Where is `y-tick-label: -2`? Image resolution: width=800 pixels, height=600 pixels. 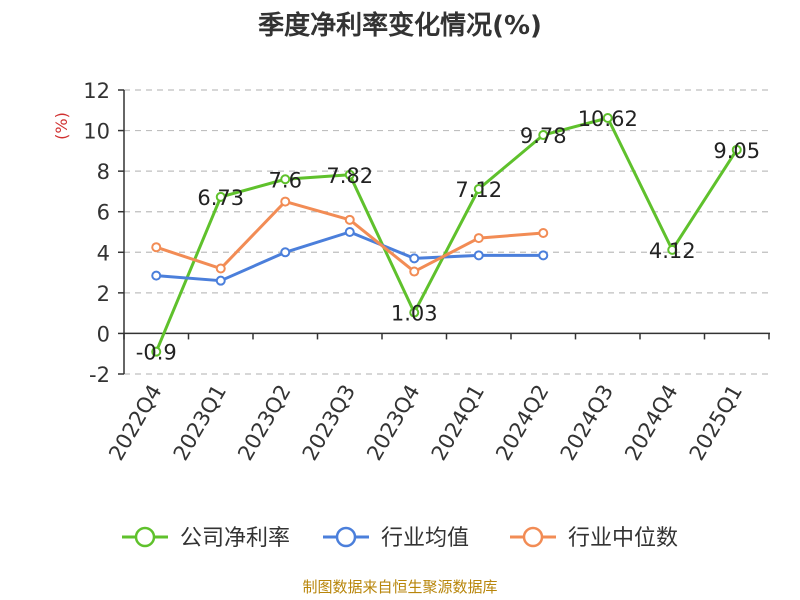 y-tick-label: -2 is located at coordinates (99, 375).